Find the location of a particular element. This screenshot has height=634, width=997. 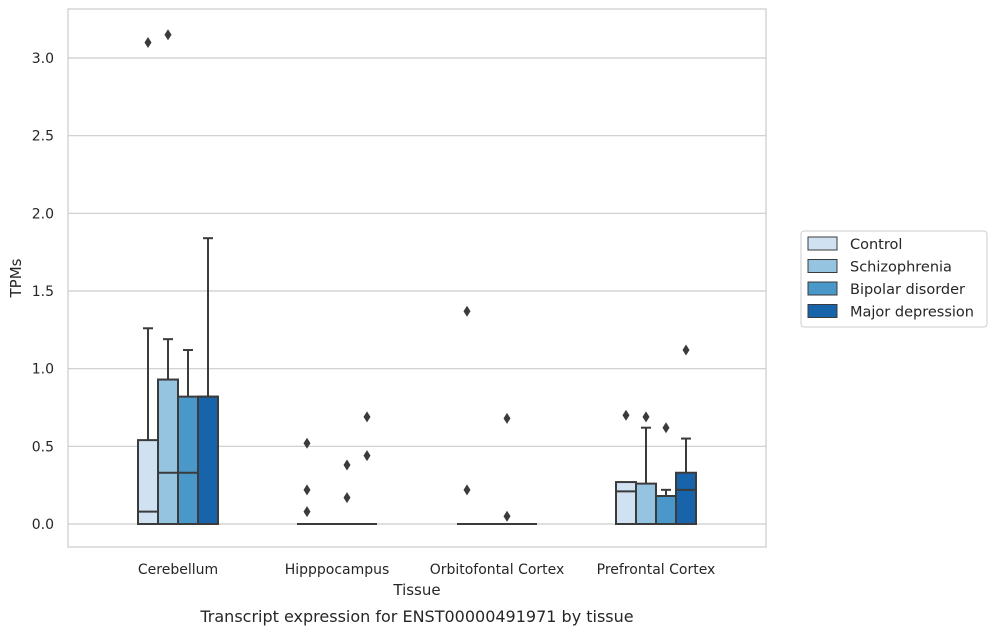

y-tick-label: 2.0 is located at coordinates (43, 214).